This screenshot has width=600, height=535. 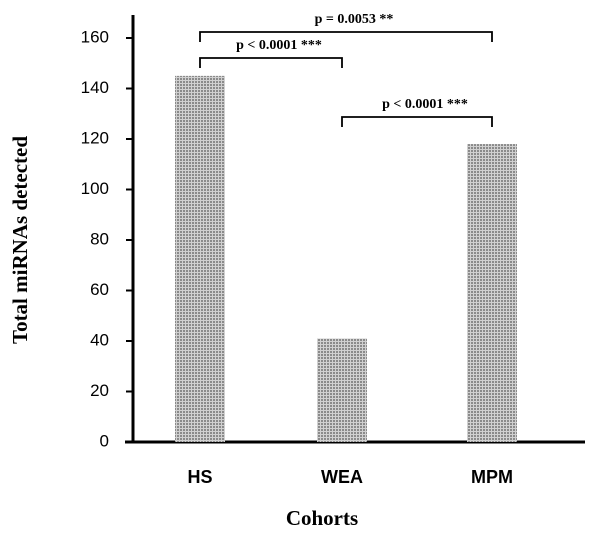 I want to click on x-tick-label: HS, so click(x=199, y=477).